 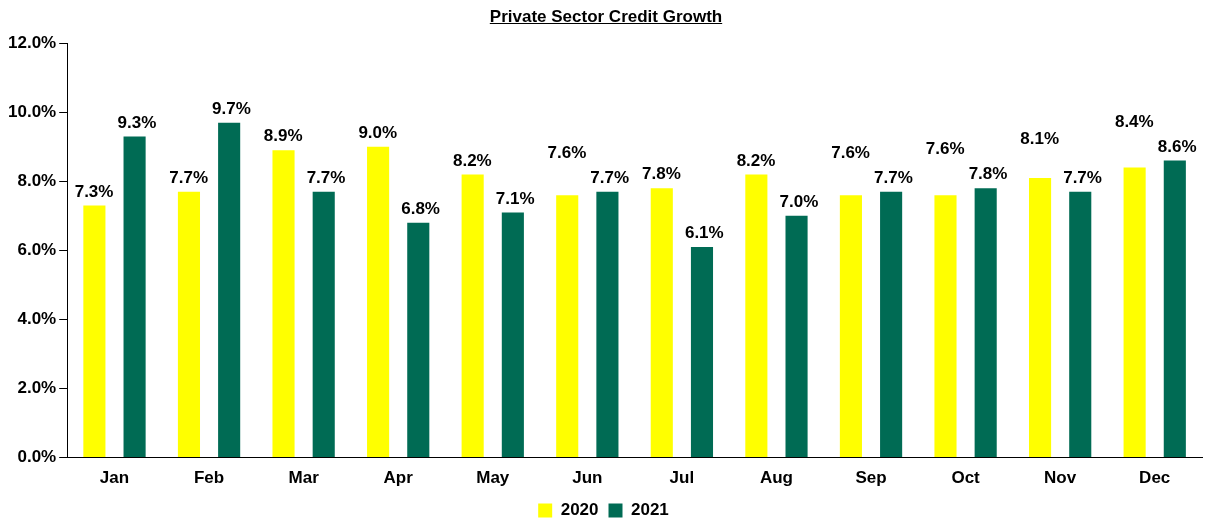 I want to click on x-tick-label: Jan, so click(x=114, y=478).